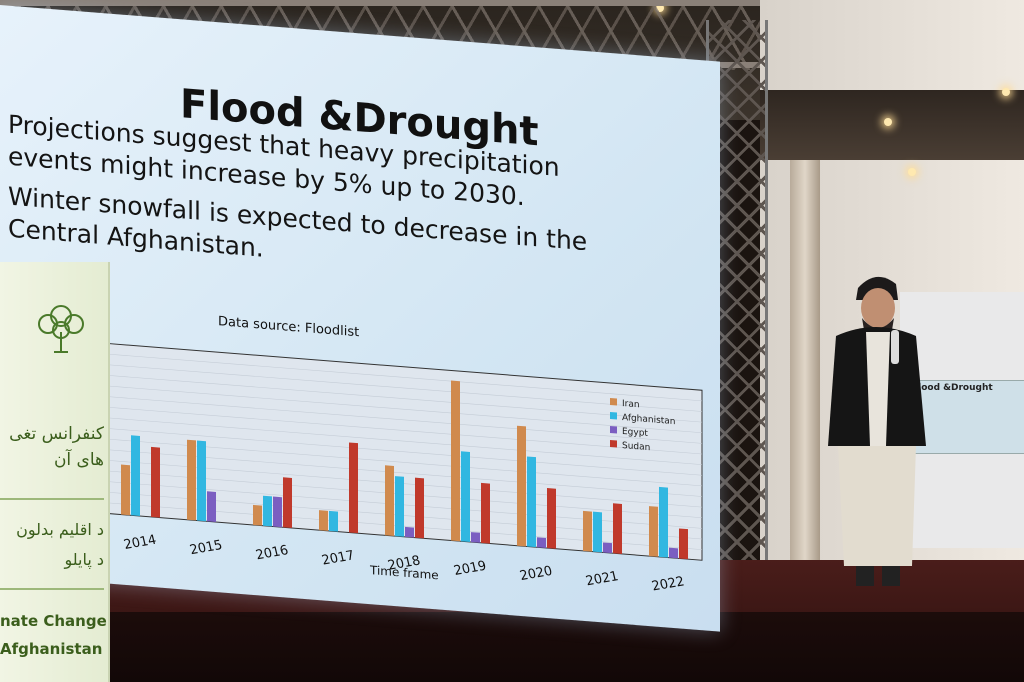 The width and height of the screenshot is (1024, 682). What do you see at coordinates (966, 417) in the screenshot?
I see `secondary-screen-slide` at bounding box center [966, 417].